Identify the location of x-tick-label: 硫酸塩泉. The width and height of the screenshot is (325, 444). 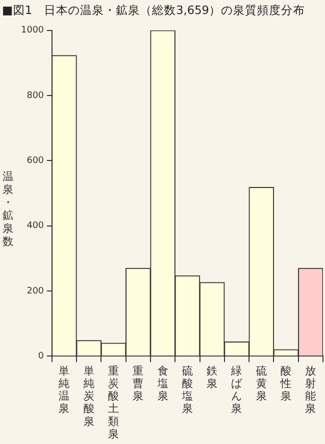
(186, 390).